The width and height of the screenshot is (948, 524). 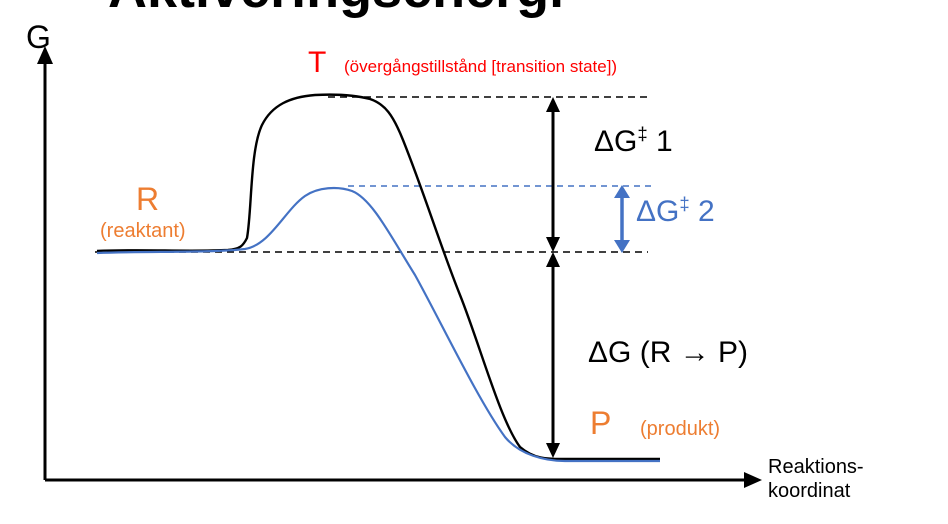 What do you see at coordinates (45, 55) in the screenshot?
I see `y-axis-arrowhead-icon` at bounding box center [45, 55].